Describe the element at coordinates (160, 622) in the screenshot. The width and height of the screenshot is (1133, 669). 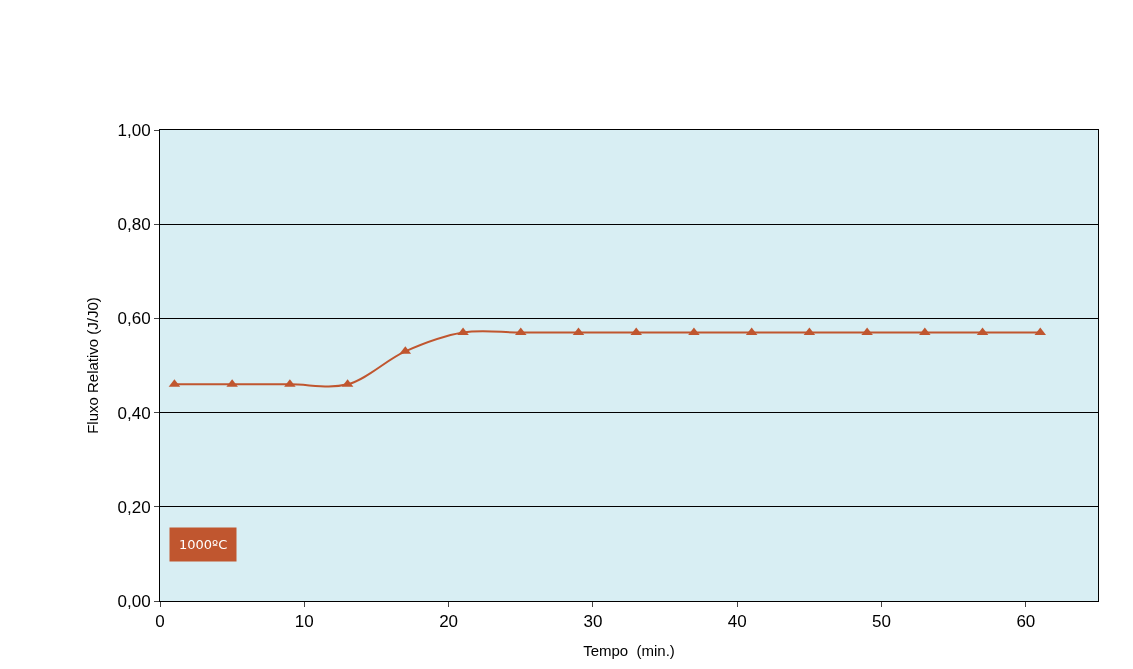
I see `x-tick-label: 0` at that location.